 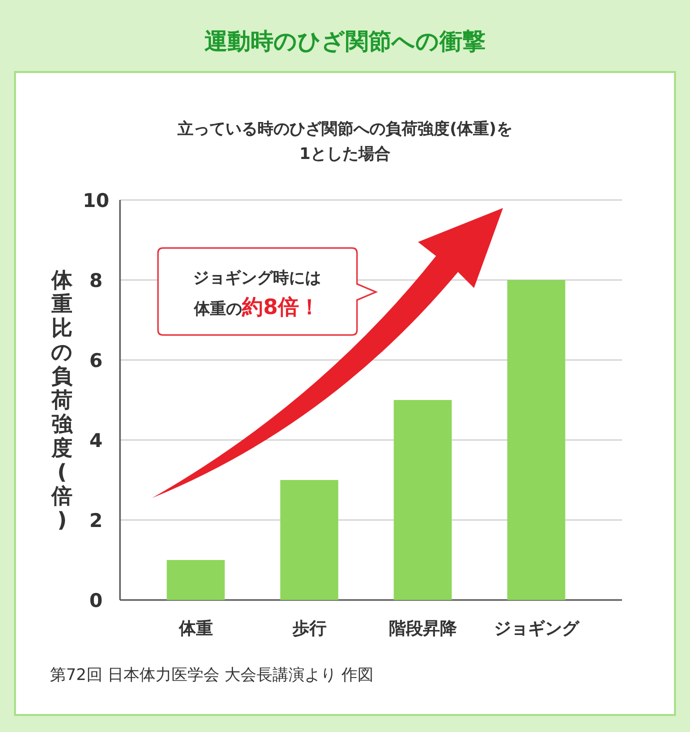 What do you see at coordinates (217, 308) in the screenshot?
I see `annotation: 体重の` at bounding box center [217, 308].